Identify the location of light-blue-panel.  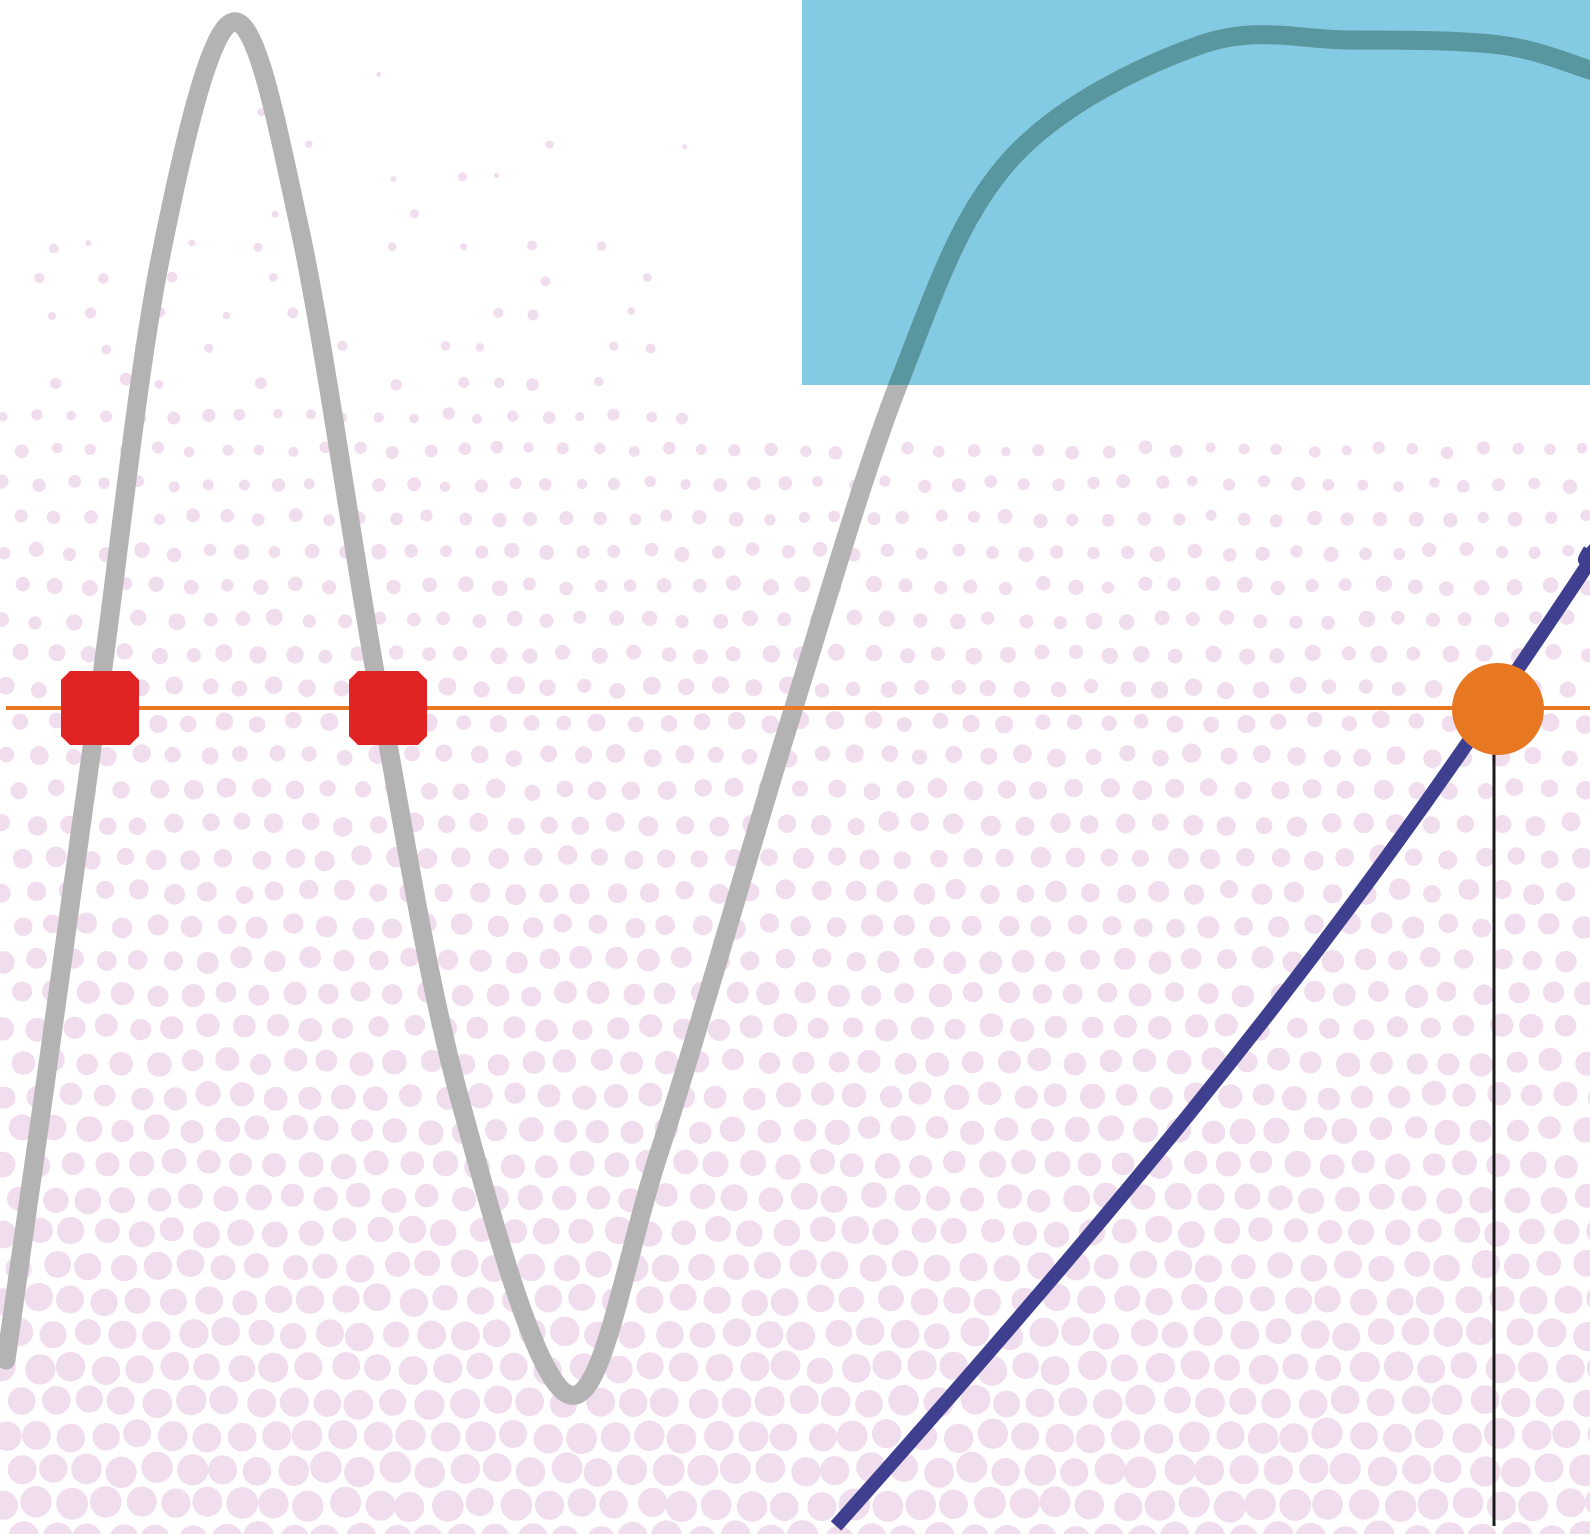
(1196, 192).